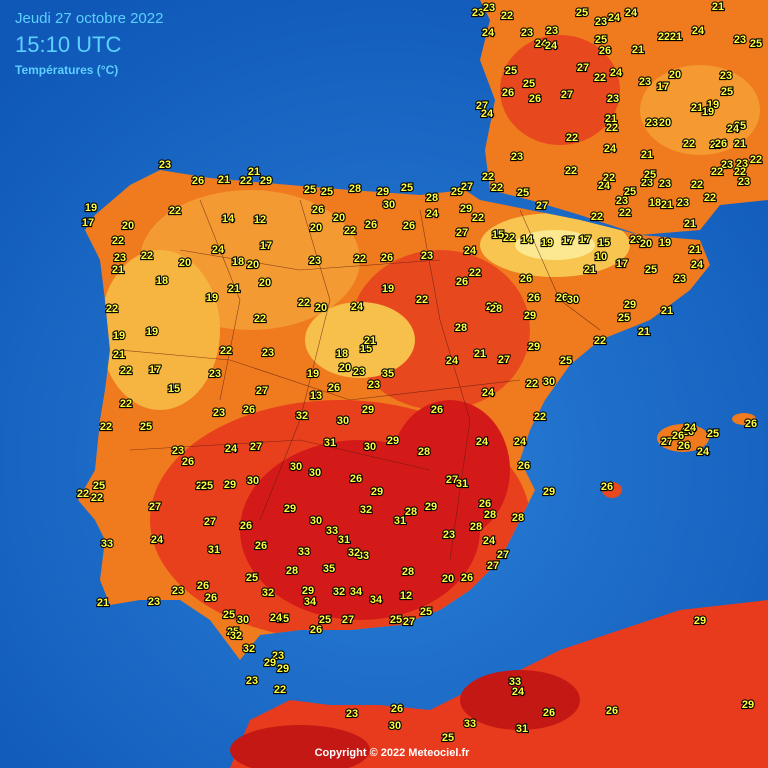  Describe the element at coordinates (300, 746) in the screenshot. I see `hot-area` at that location.